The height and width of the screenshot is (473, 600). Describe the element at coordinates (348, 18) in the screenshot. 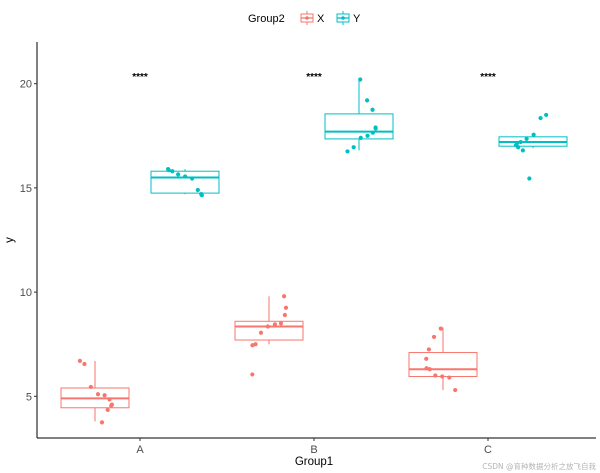

I see `legend-item-y: Y` at that location.